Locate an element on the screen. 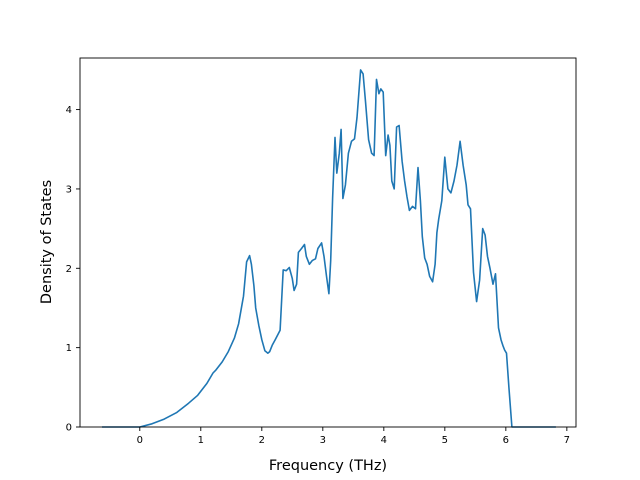 The width and height of the screenshot is (640, 480). y-axis-ticks: 0 1 2 3 4 is located at coordinates (73, 269).